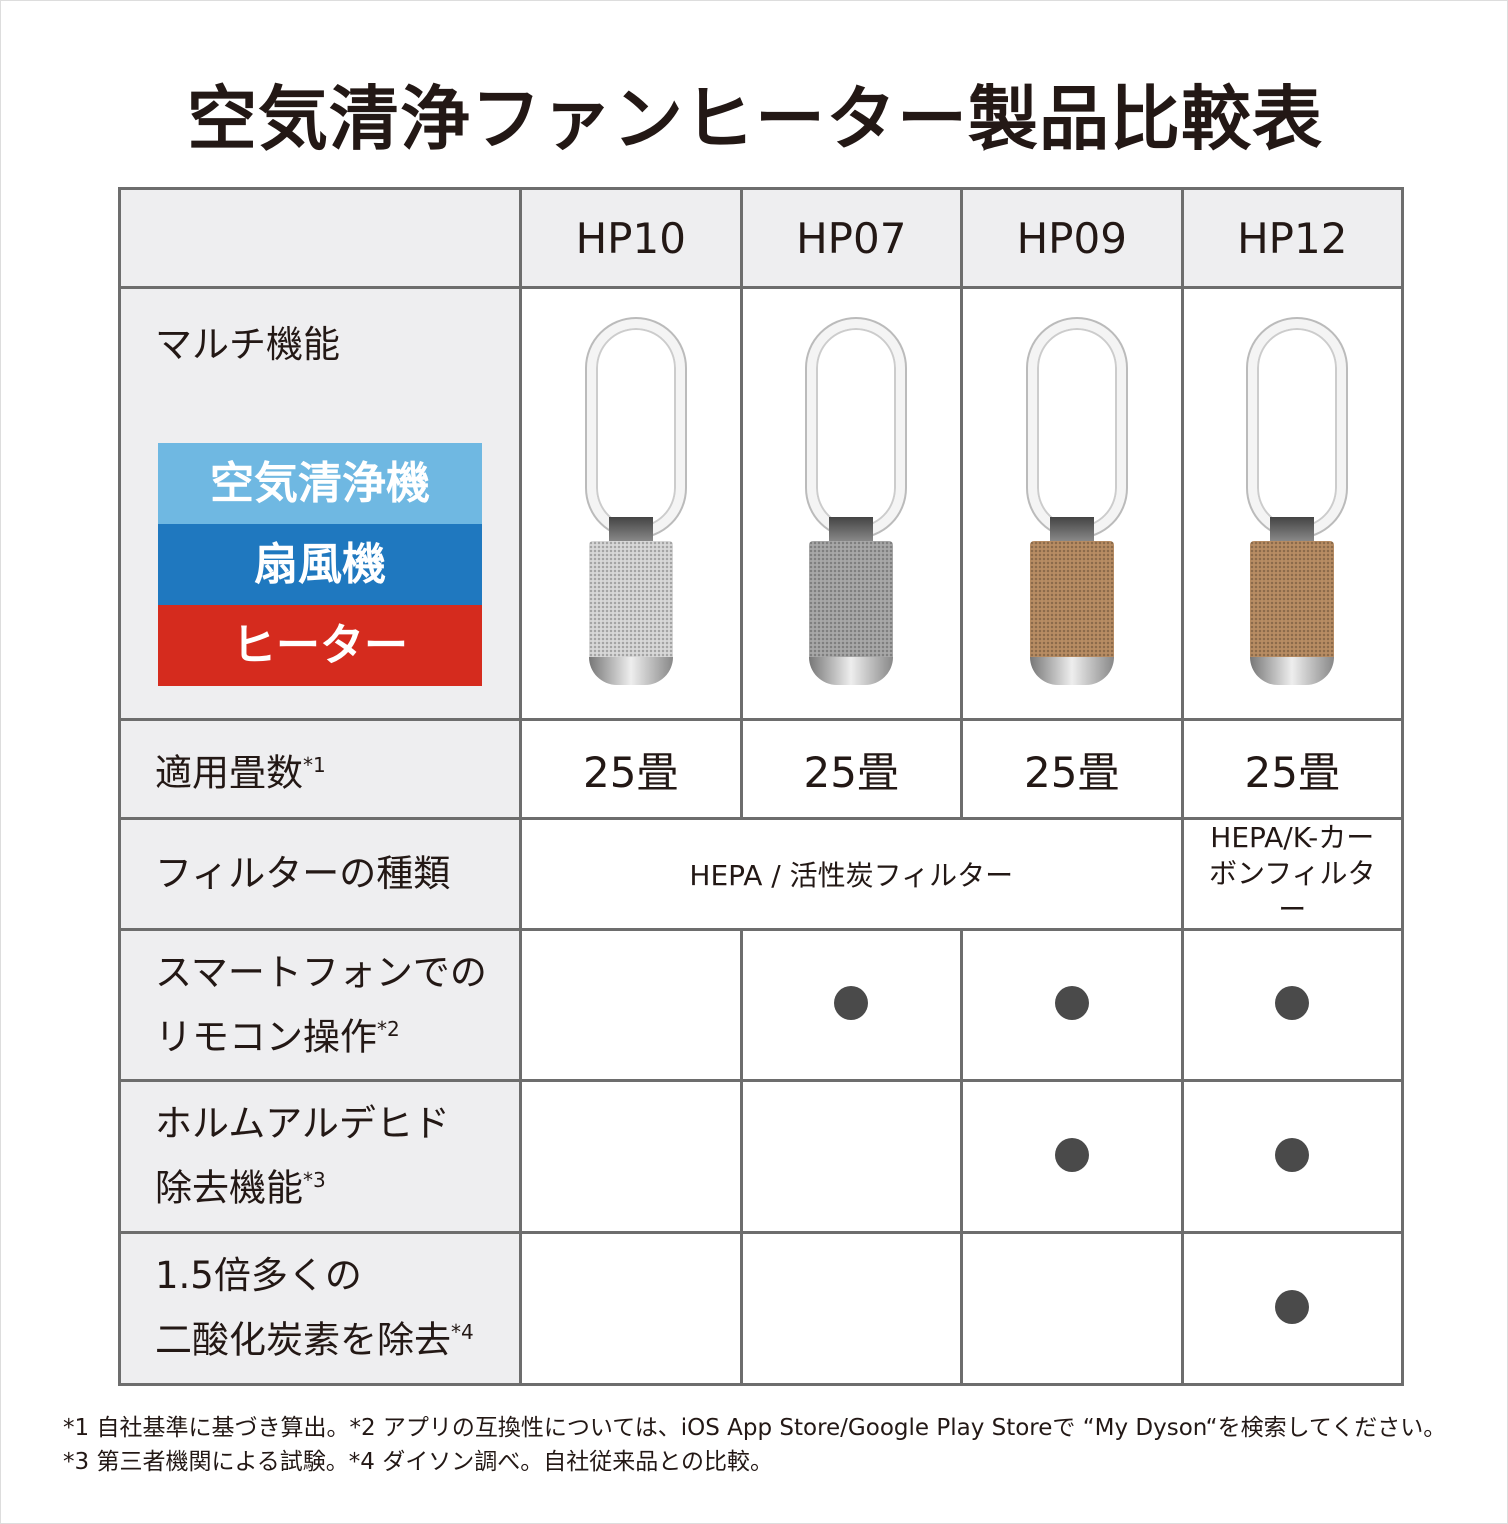 The image size is (1508, 1524). I want to click on model-header: HP09, so click(1072, 238).